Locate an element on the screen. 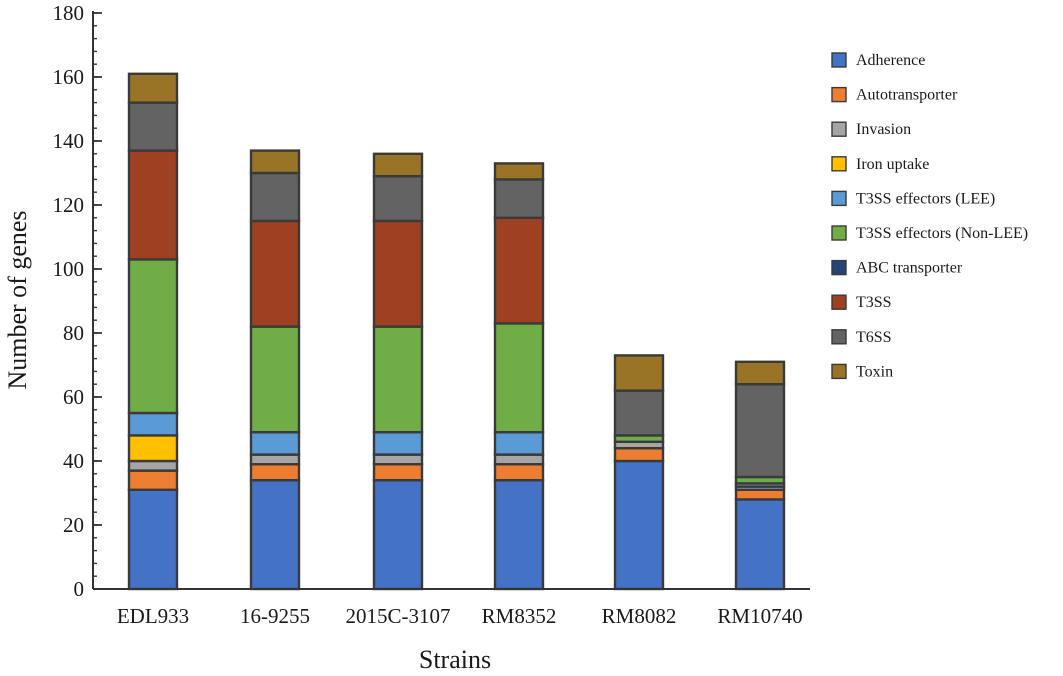 The height and width of the screenshot is (676, 1063). legend-label: Autotransporter is located at coordinates (907, 95).